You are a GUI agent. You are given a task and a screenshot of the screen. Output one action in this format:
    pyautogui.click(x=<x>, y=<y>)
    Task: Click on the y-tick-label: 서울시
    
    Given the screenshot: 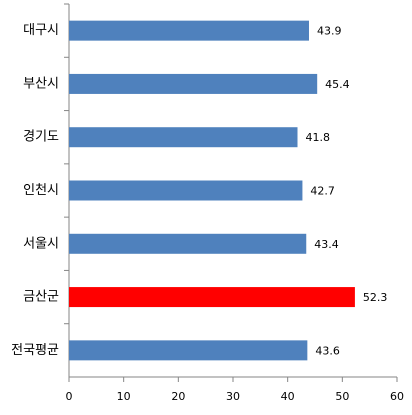 What is the action you would take?
    pyautogui.click(x=41, y=243)
    